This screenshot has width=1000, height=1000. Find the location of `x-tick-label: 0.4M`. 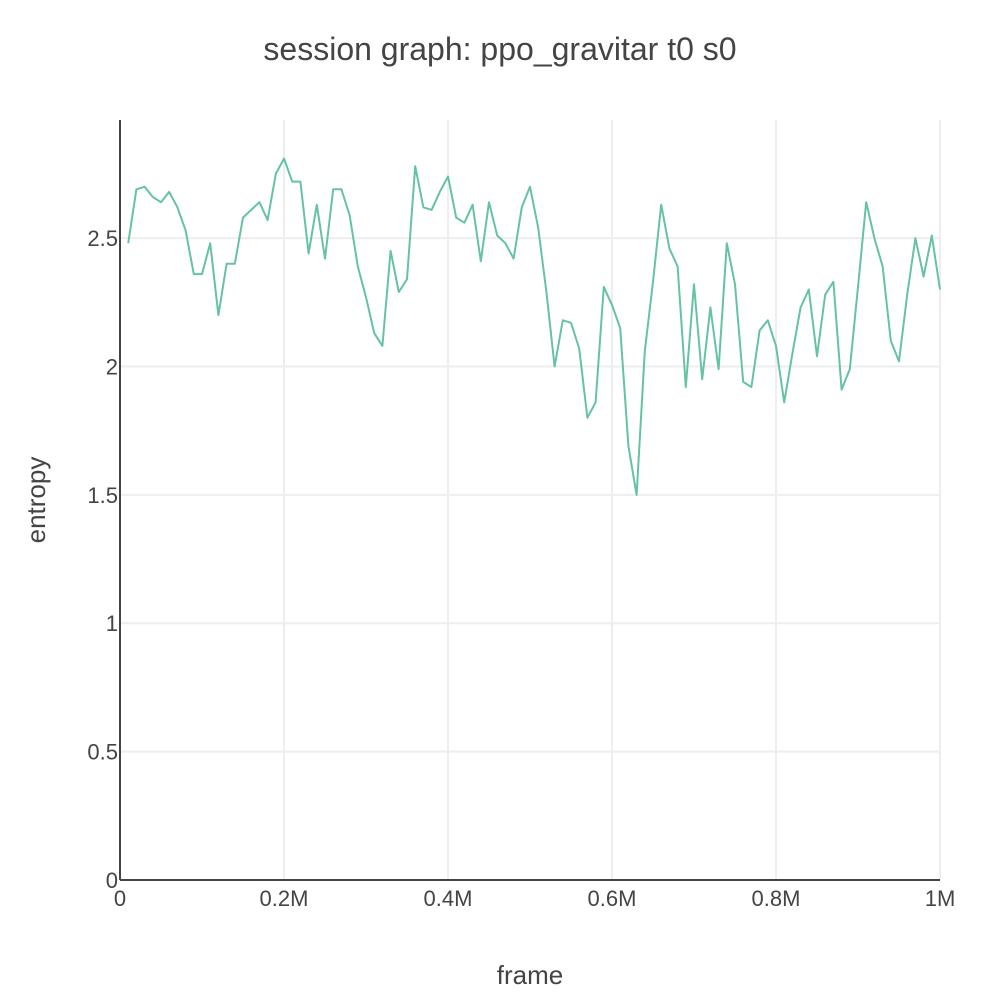

x-tick-label: 0.4M is located at coordinates (448, 898).